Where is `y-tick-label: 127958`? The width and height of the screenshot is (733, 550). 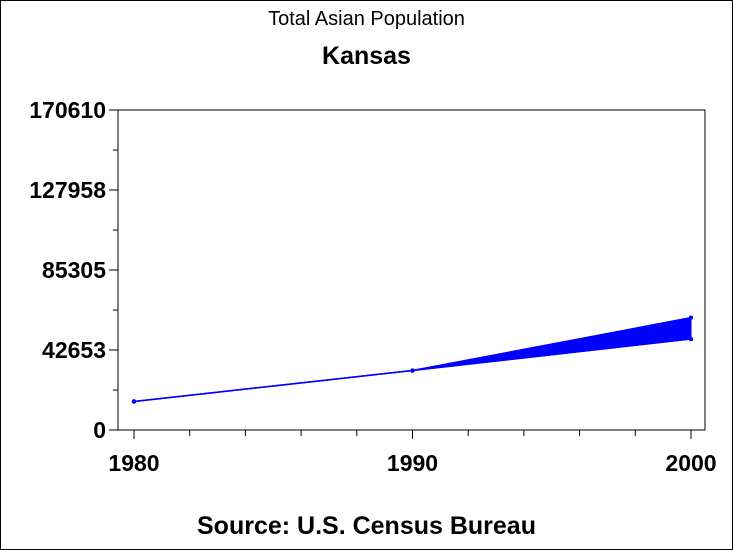
y-tick-label: 127958 is located at coordinates (67, 190).